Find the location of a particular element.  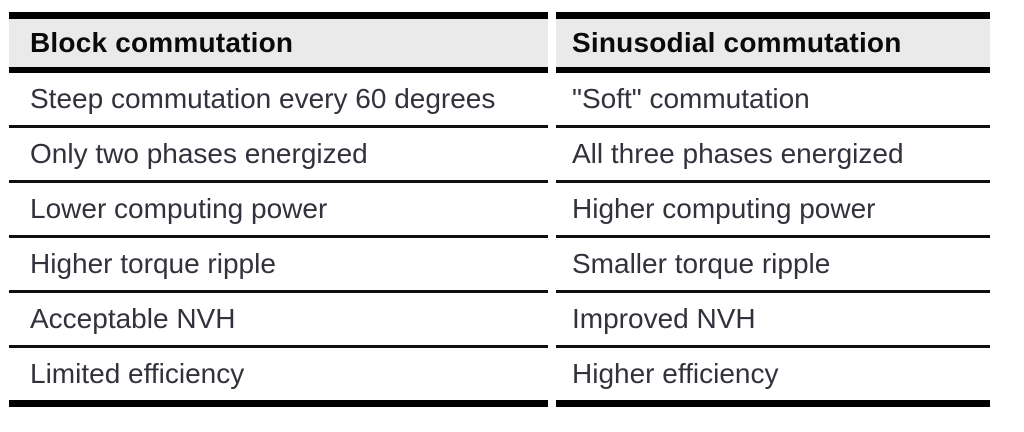

table-cell: Higher computing power is located at coordinates (773, 210).